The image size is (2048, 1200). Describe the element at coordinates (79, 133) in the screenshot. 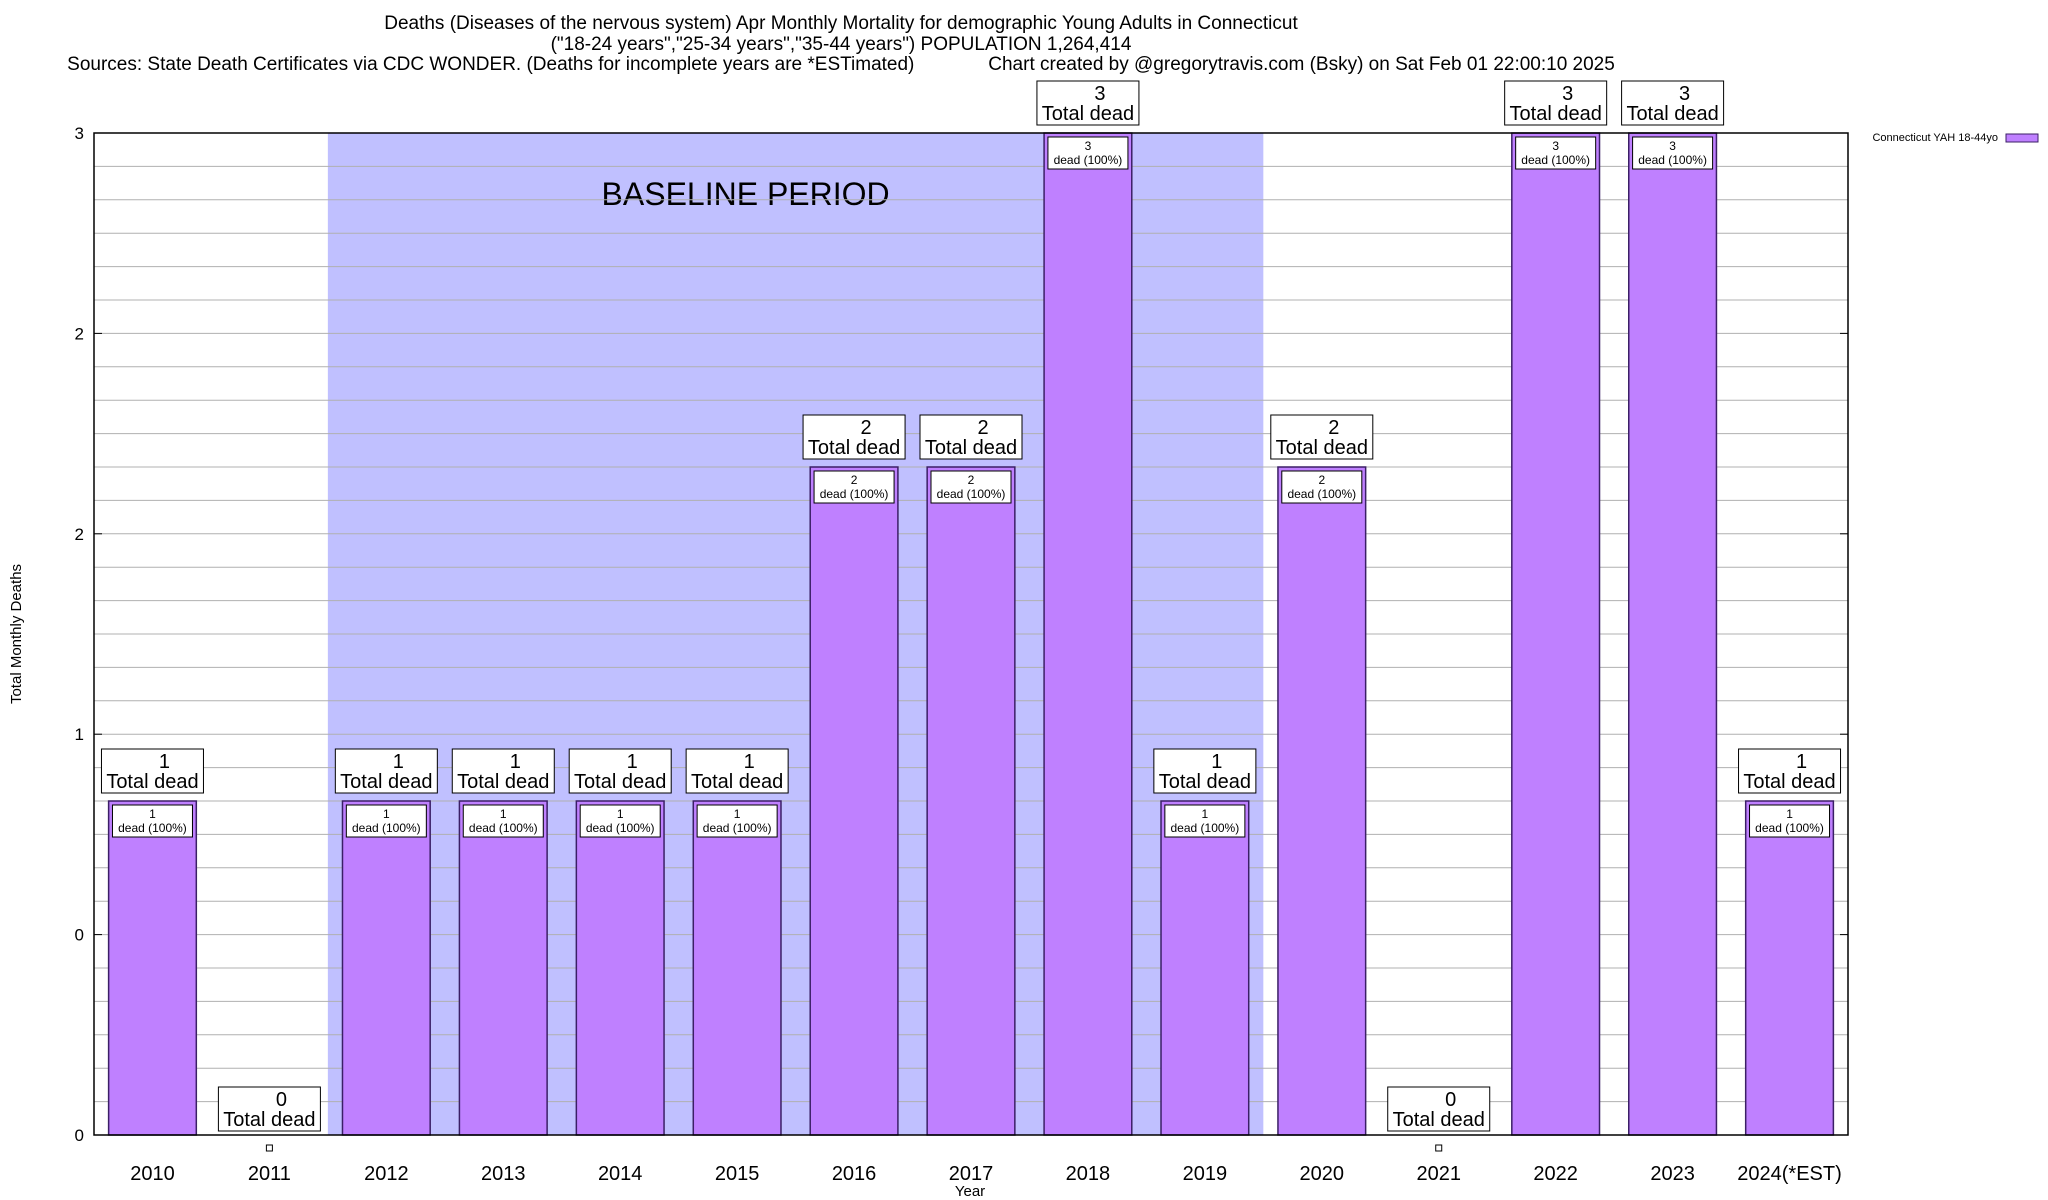

I see `y-tick-label: 3` at that location.